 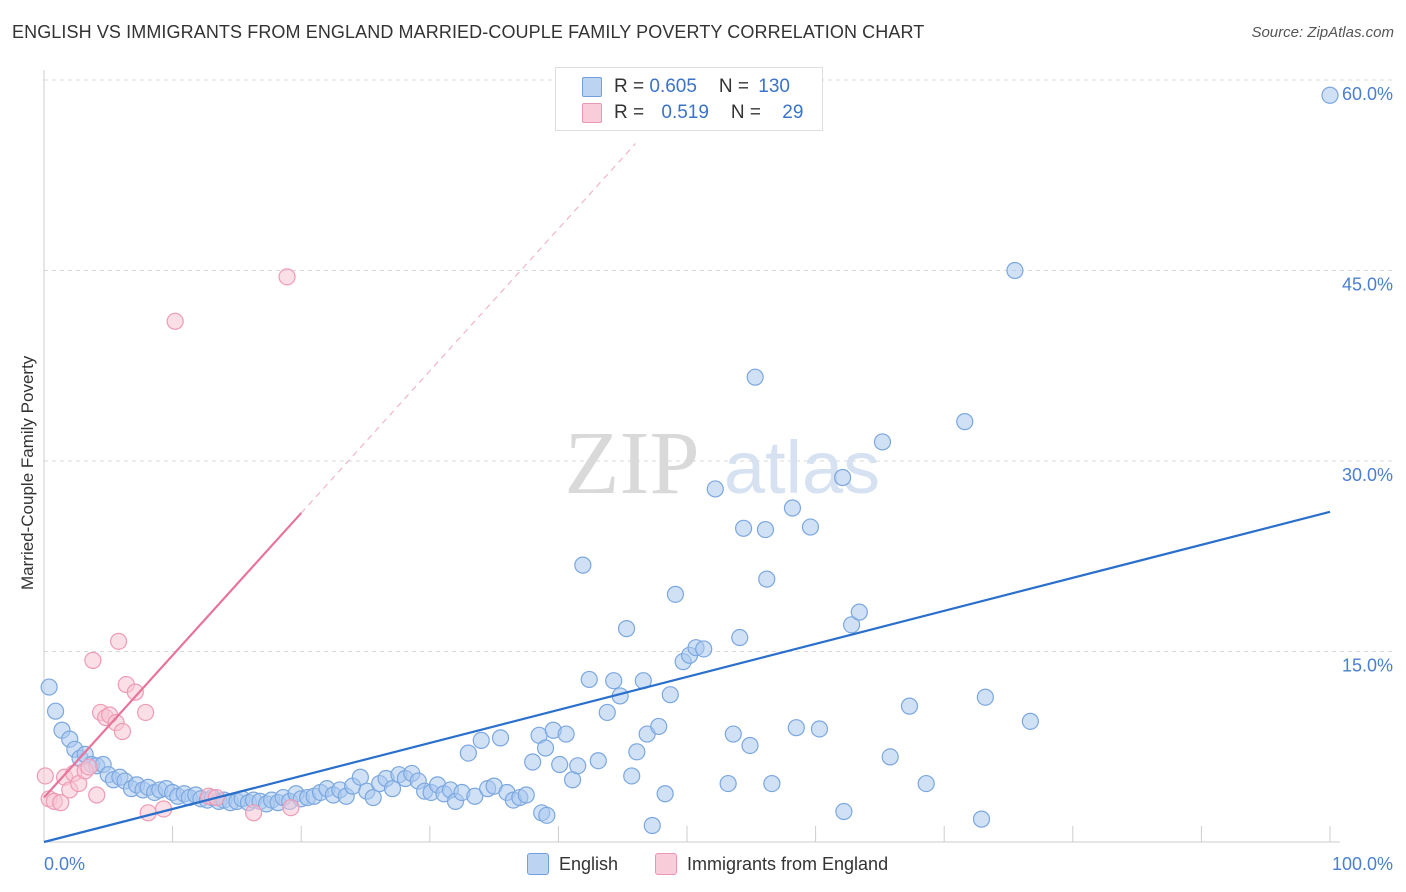 I want to click on immigrant-points, so click(x=168, y=545).